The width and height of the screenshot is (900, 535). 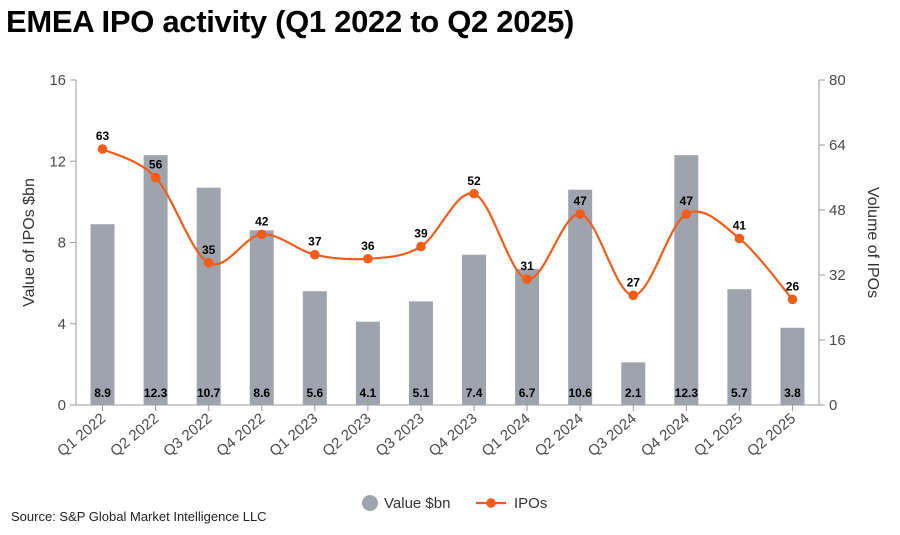 I want to click on y-left-tick-label: 4, so click(x=62, y=324).